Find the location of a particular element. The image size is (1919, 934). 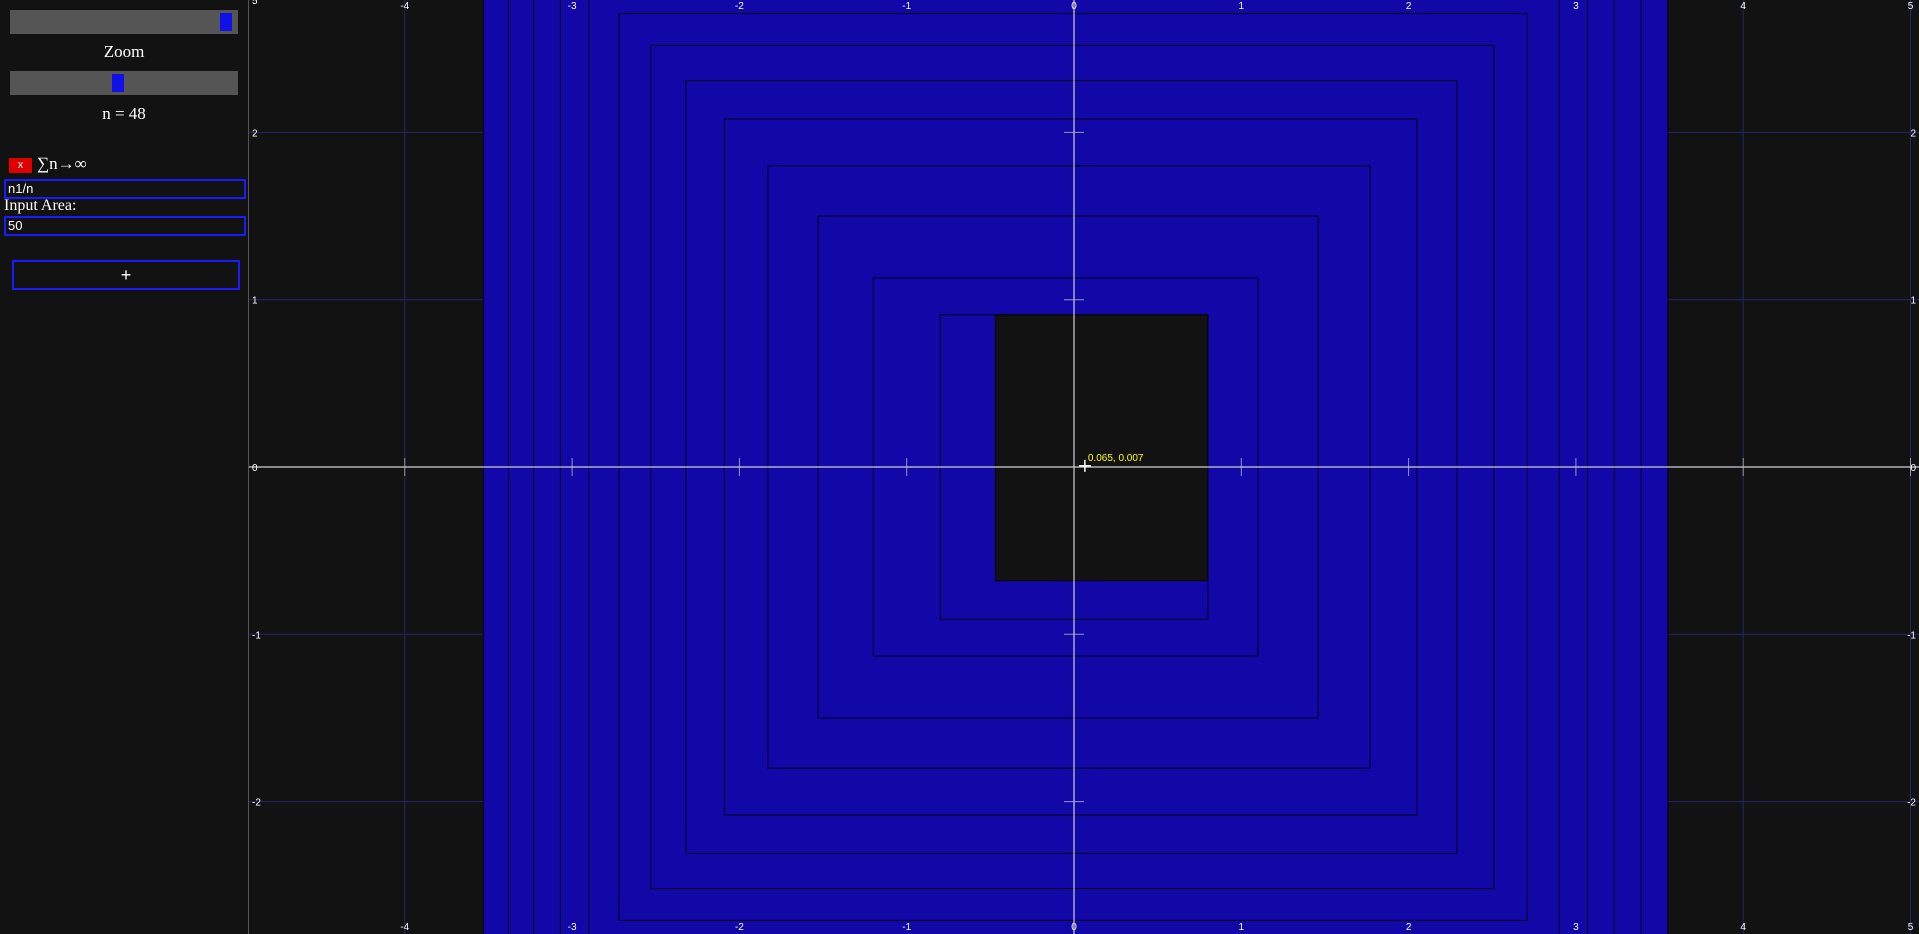

x-tick-label-top: -2 is located at coordinates (739, 6).